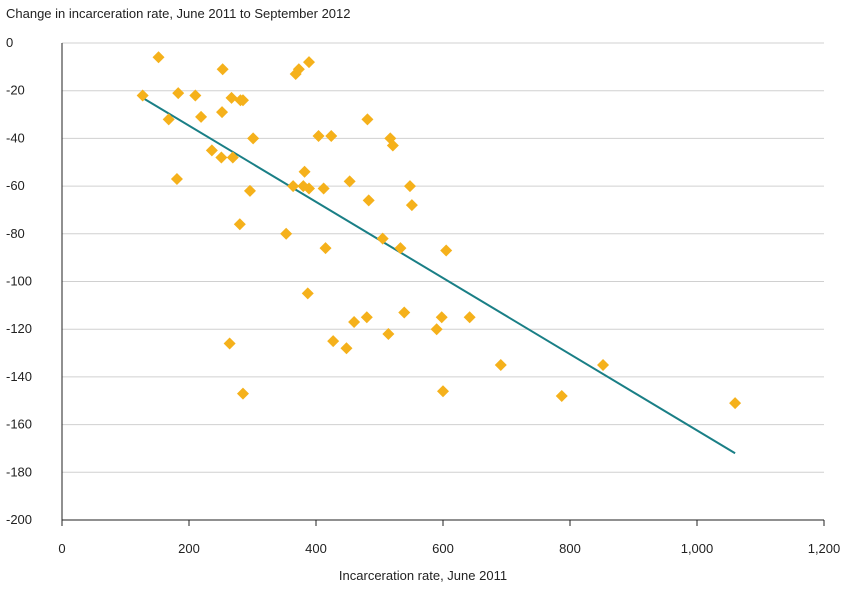 This screenshot has height=590, width=846. I want to click on y-tick-label: -140, so click(19, 376).